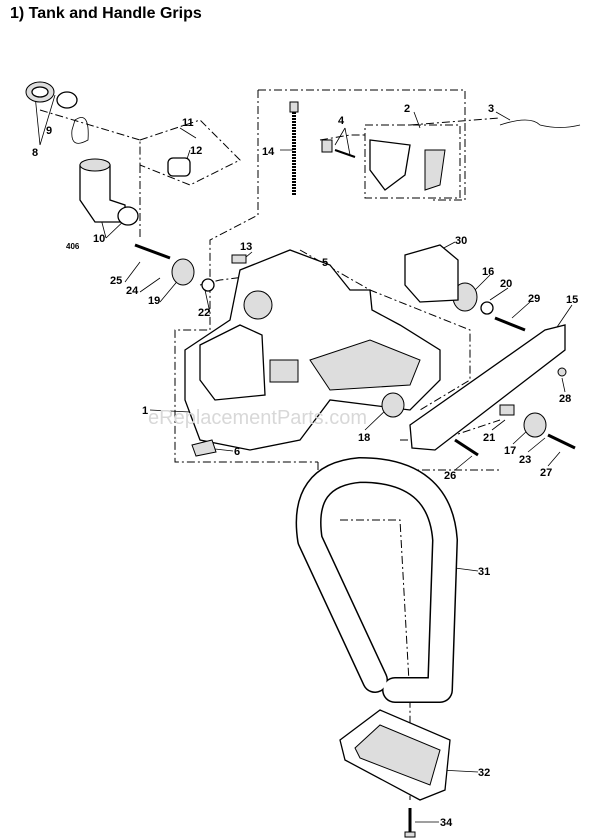  I want to click on part-label: 2, so click(407, 109).